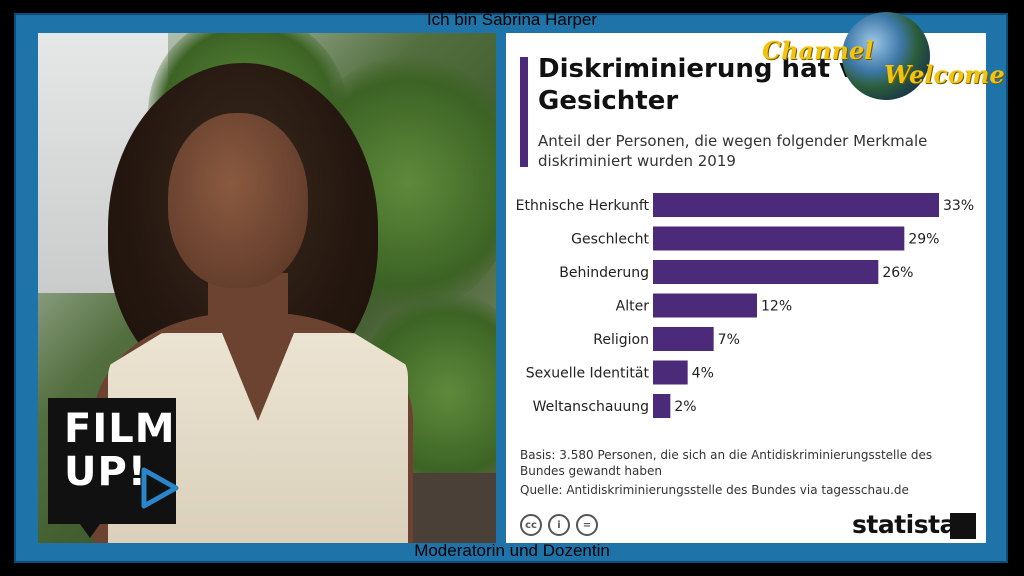 The image size is (1024, 576). I want to click on film-logo-line2: UP!, so click(106, 472).